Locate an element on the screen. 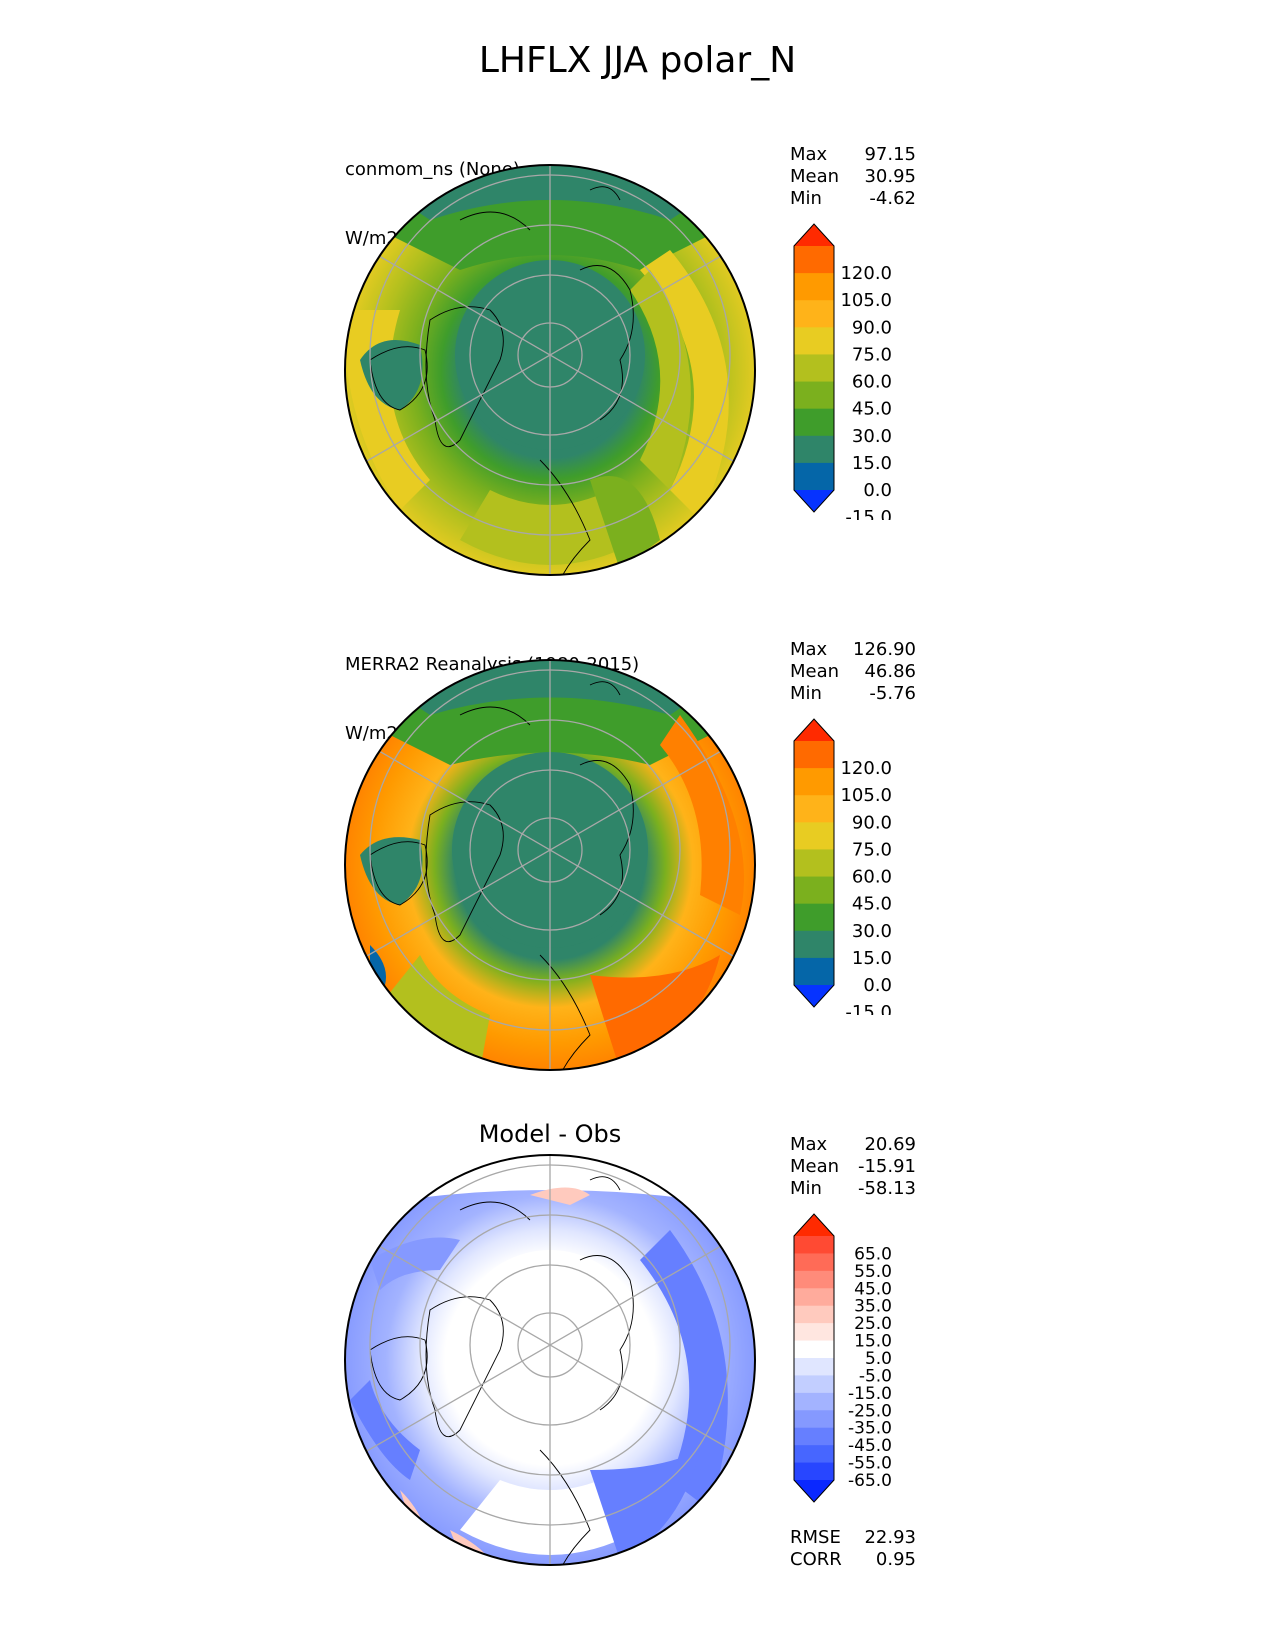  colorbar-tick-label: 105.0 is located at coordinates (866, 795).